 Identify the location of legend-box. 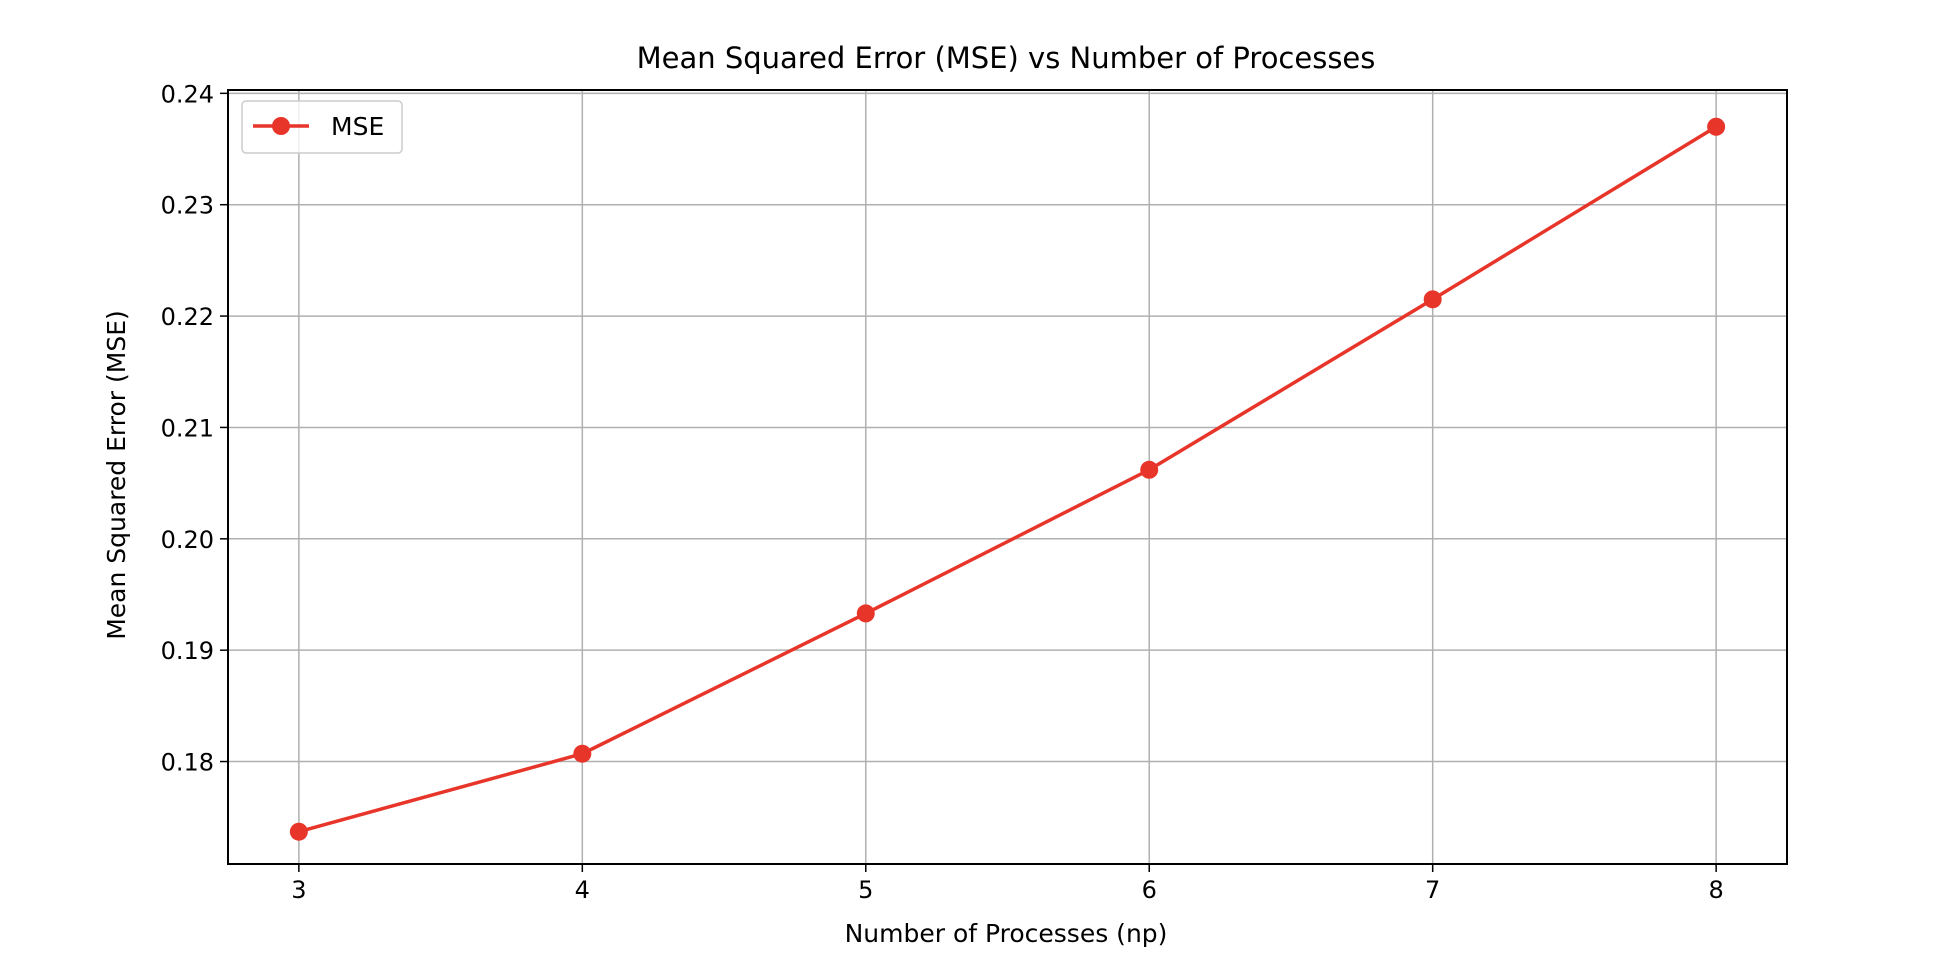
(322, 127).